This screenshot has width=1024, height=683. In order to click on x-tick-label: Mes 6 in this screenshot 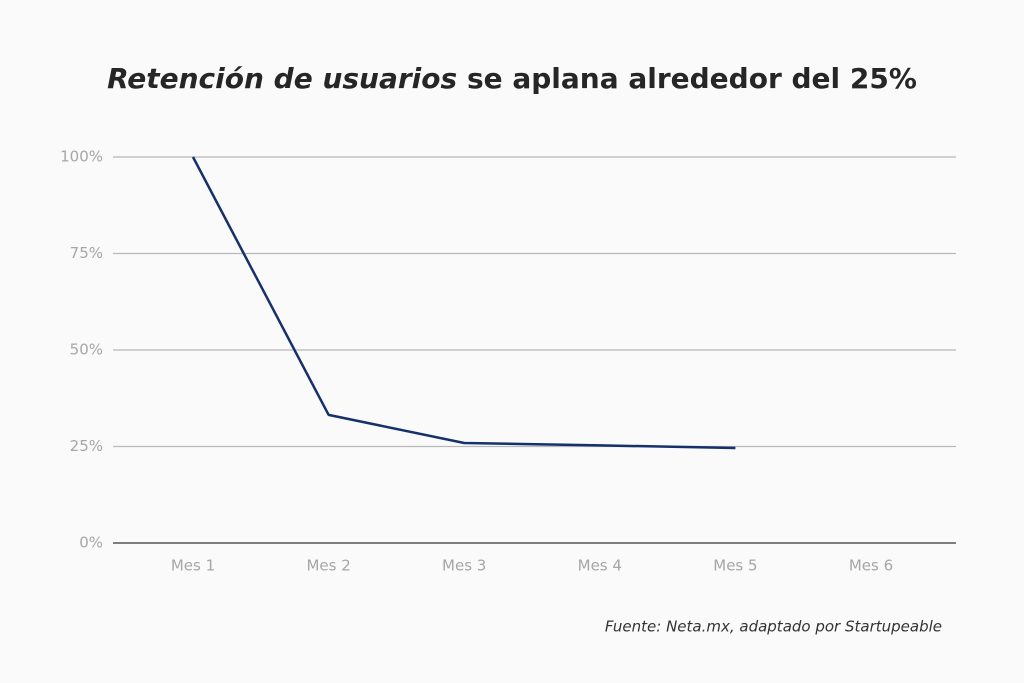, I will do `click(871, 566)`.